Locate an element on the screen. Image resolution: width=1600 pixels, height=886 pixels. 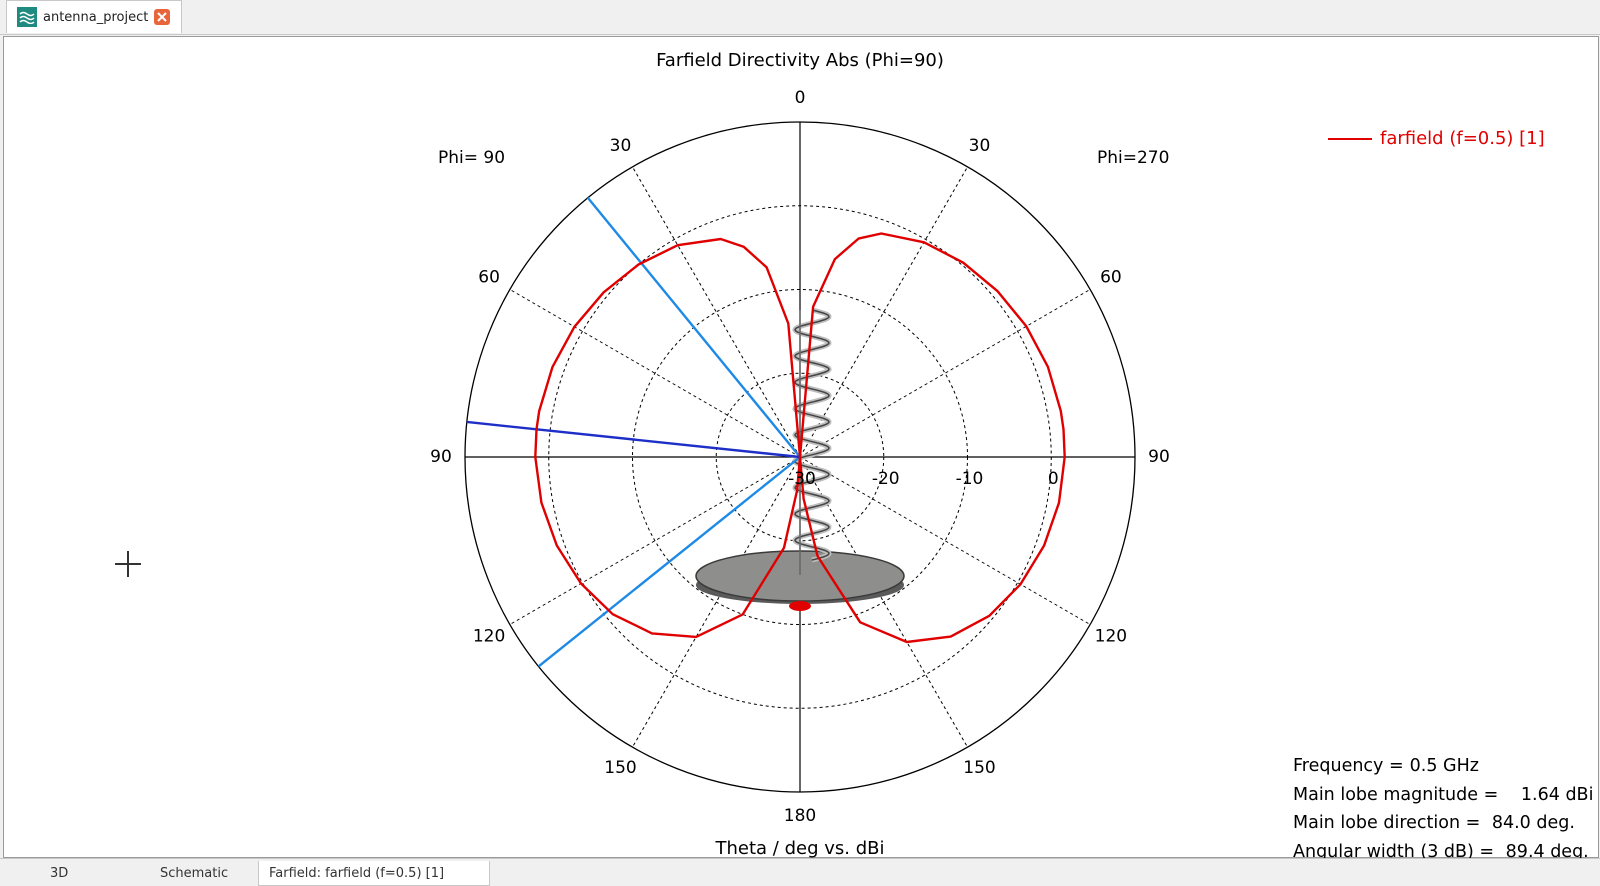
main-lobe-line is located at coordinates (633, 439).